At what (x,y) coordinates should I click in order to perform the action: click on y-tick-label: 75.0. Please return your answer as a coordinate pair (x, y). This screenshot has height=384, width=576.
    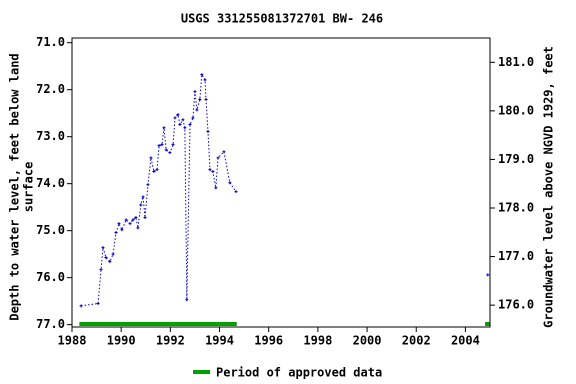
    Looking at the image, I should click on (50, 230).